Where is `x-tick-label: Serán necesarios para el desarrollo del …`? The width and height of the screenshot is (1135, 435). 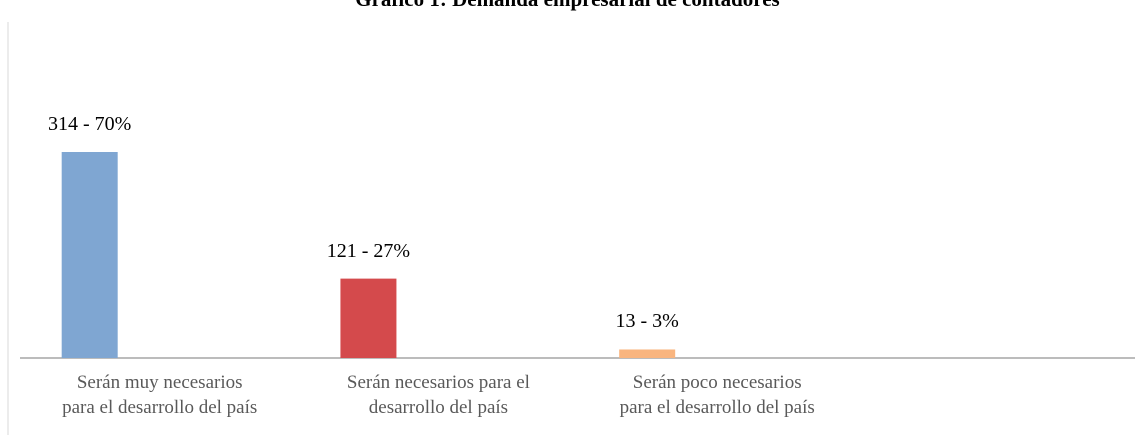
x-tick-label: Serán necesarios para el desarrollo del … is located at coordinates (438, 395).